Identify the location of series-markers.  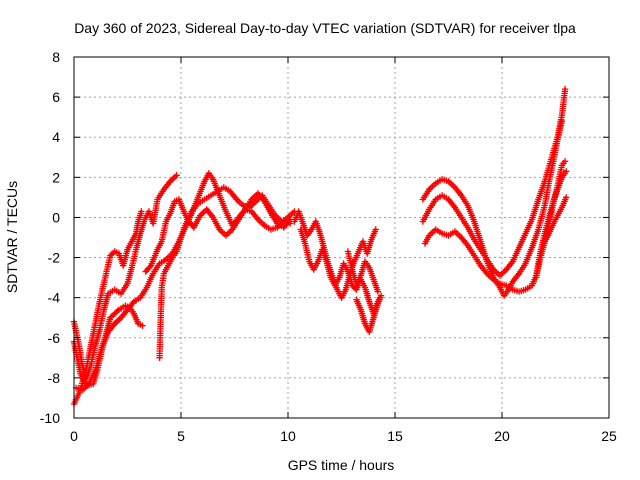
(492, 208).